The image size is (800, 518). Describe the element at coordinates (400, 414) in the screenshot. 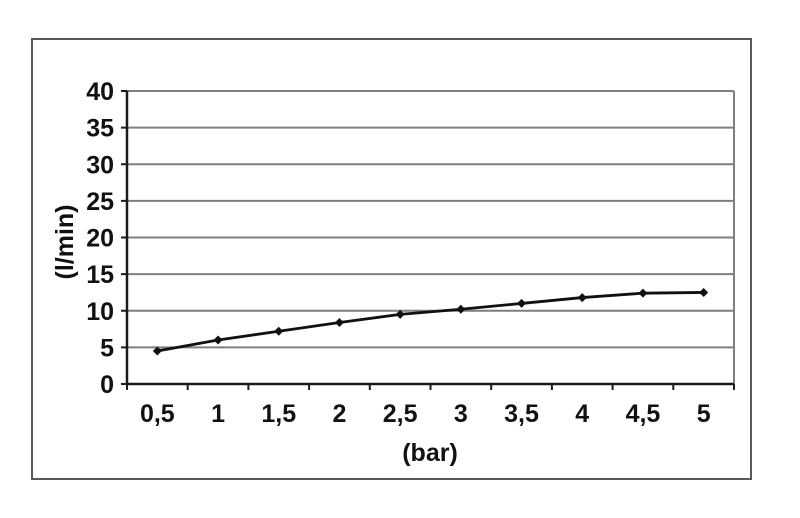

I see `x-tick-label: 2,5` at that location.